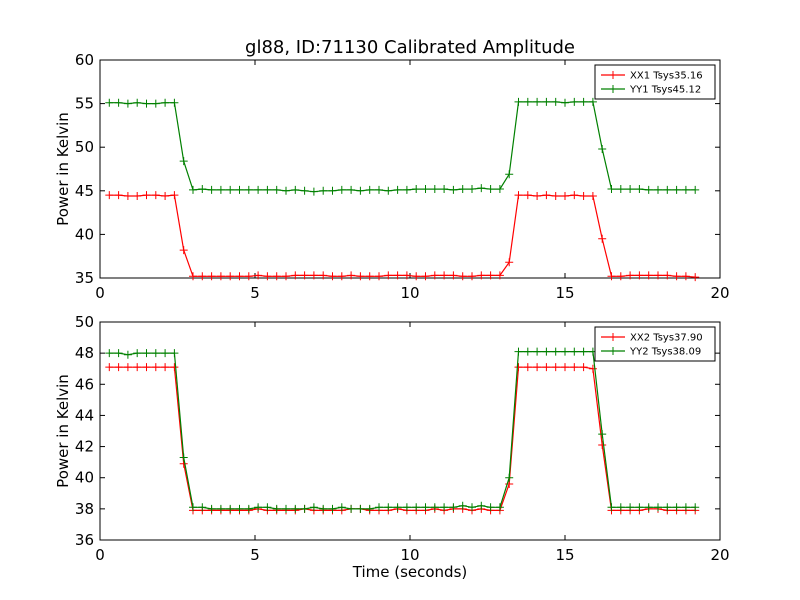  I want to click on y-tick-label: 40, so click(84, 234).